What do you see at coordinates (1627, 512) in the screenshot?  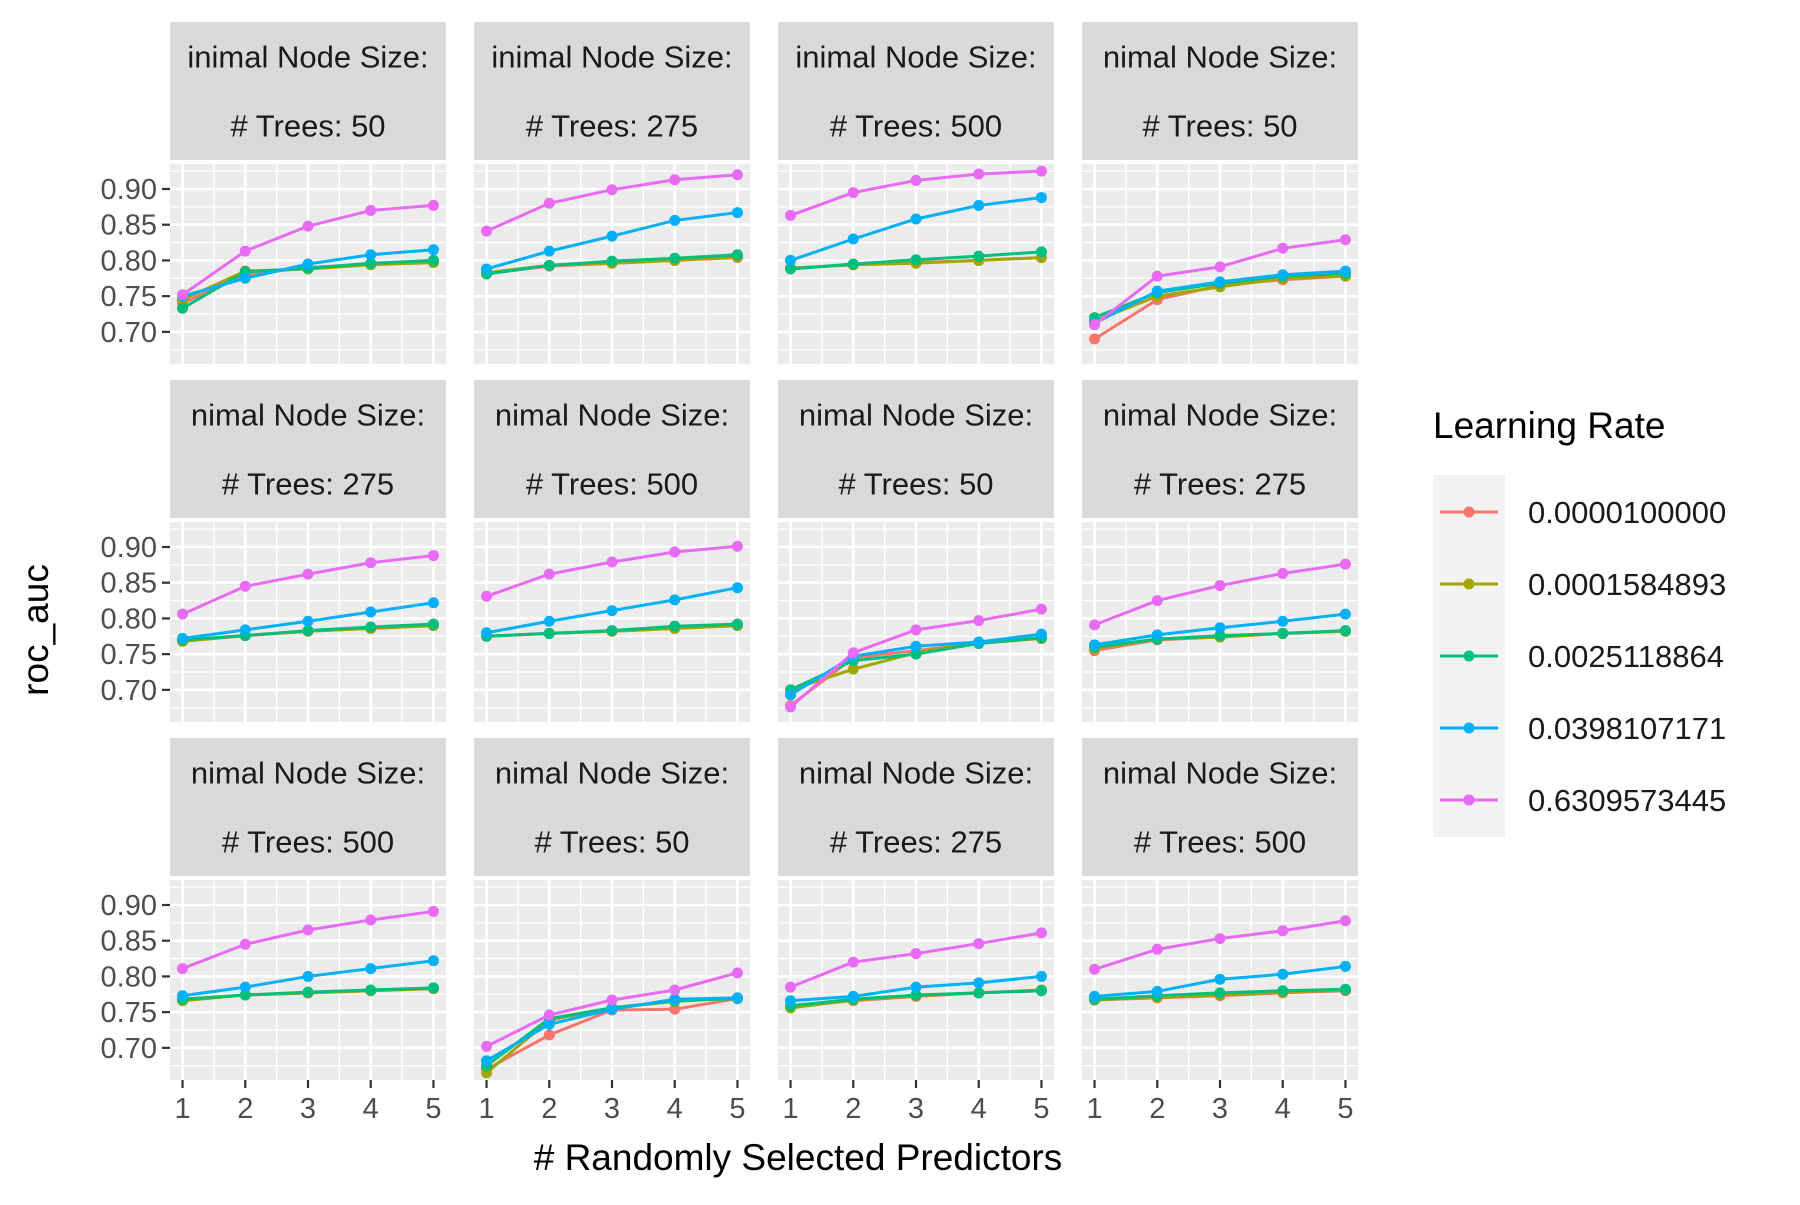 I see `legend-entry-label: 0.0000100000` at bounding box center [1627, 512].